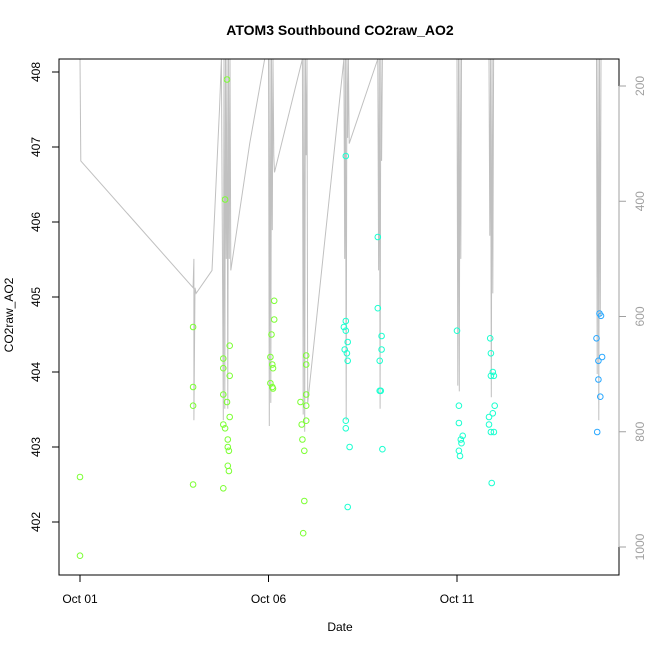 The image size is (650, 650). Describe the element at coordinates (632, 318) in the screenshot. I see `secondary-y-axis: 200 400 600 800 1000` at that location.